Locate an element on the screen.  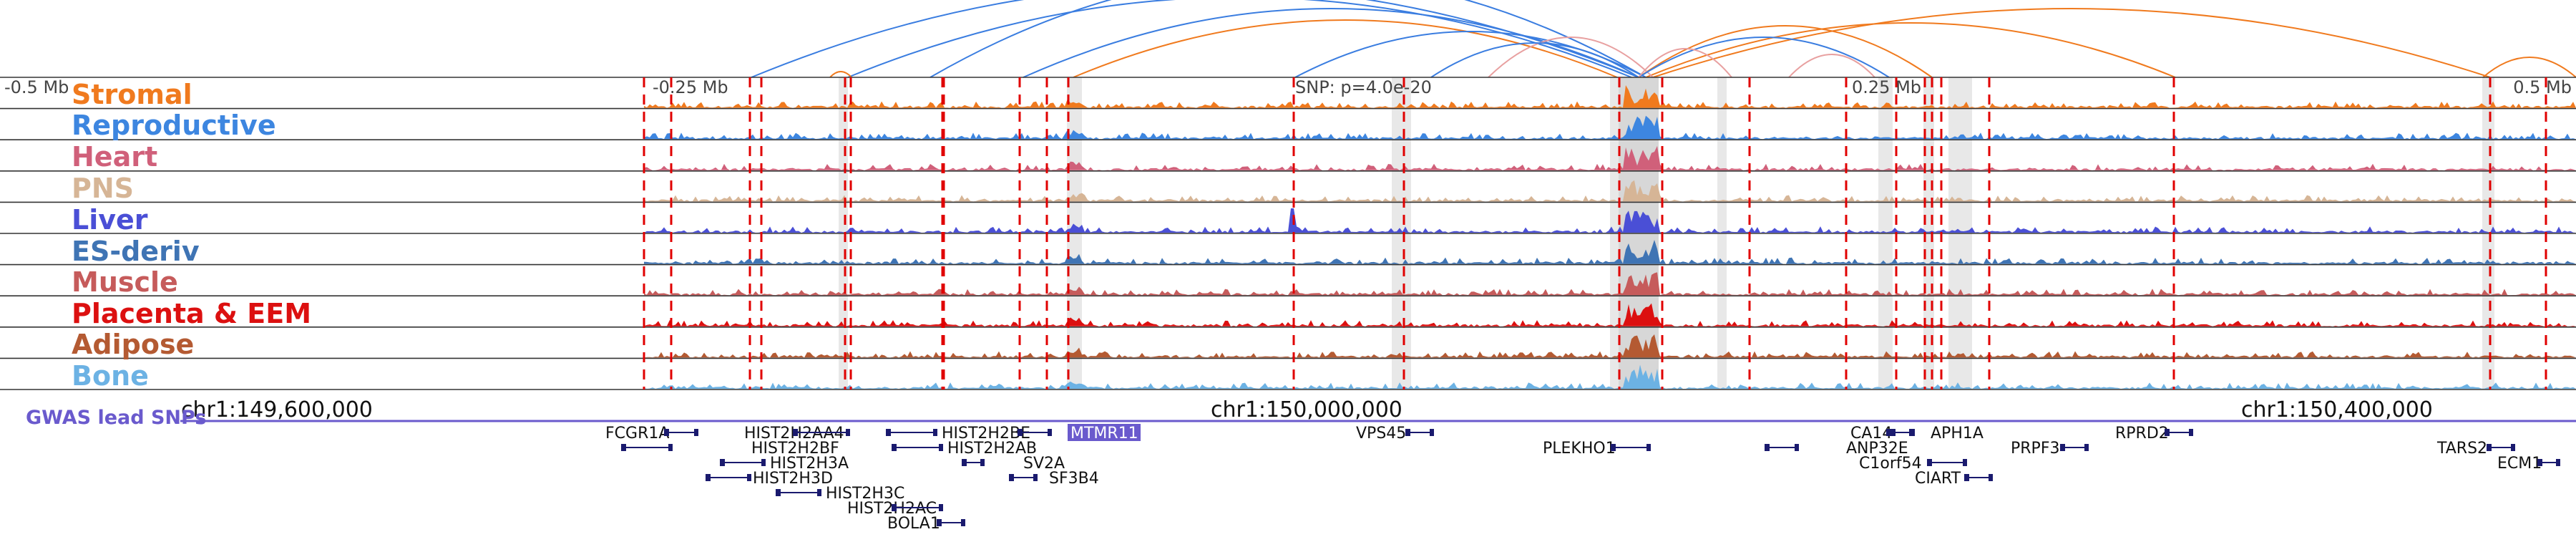
gene-anp32e: ANP32E is located at coordinates (1836, 449).